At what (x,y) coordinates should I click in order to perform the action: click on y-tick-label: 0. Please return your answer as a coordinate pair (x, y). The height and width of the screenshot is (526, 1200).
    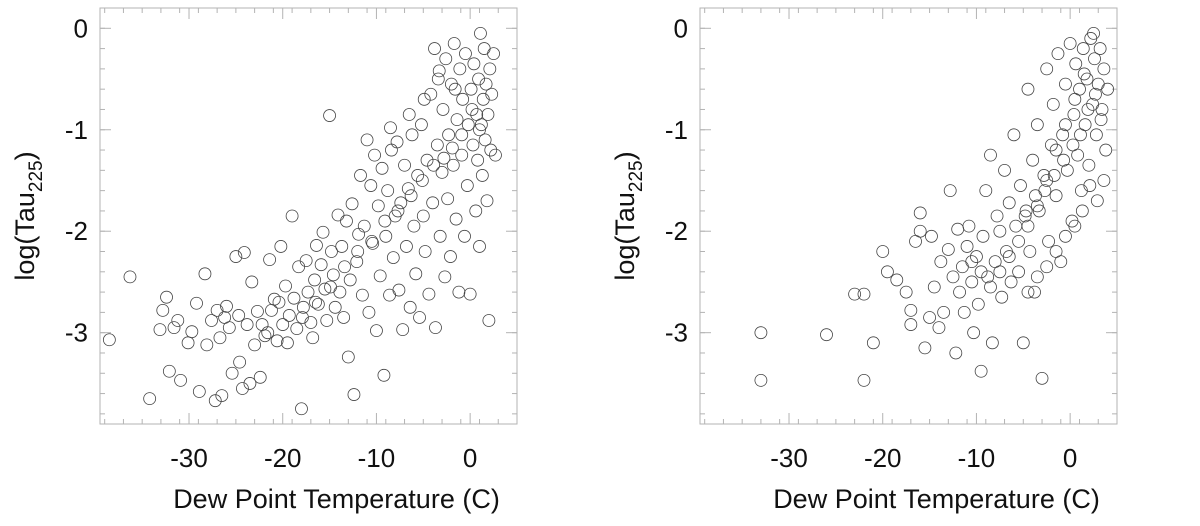
    Looking at the image, I should click on (81, 28).